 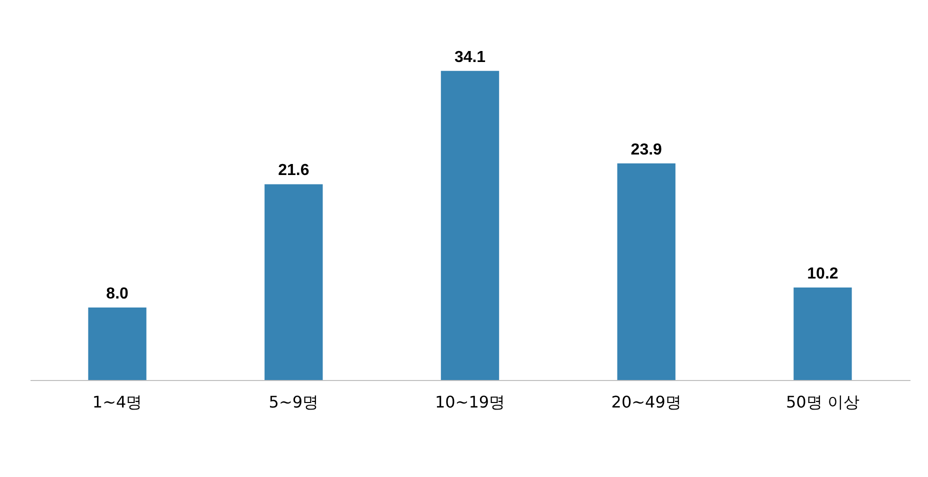 I want to click on data-label: 21.6, so click(x=294, y=171).